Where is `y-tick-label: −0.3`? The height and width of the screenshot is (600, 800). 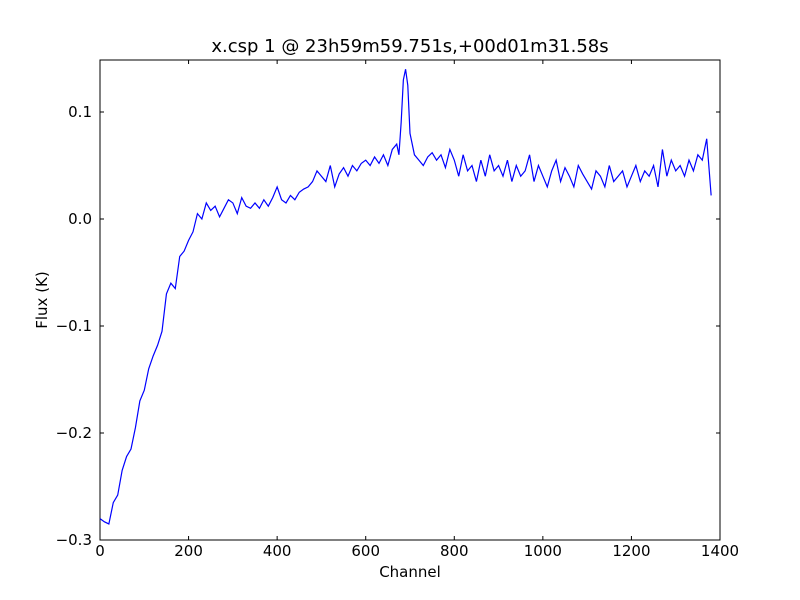
y-tick-label: −0.3 is located at coordinates (74, 540).